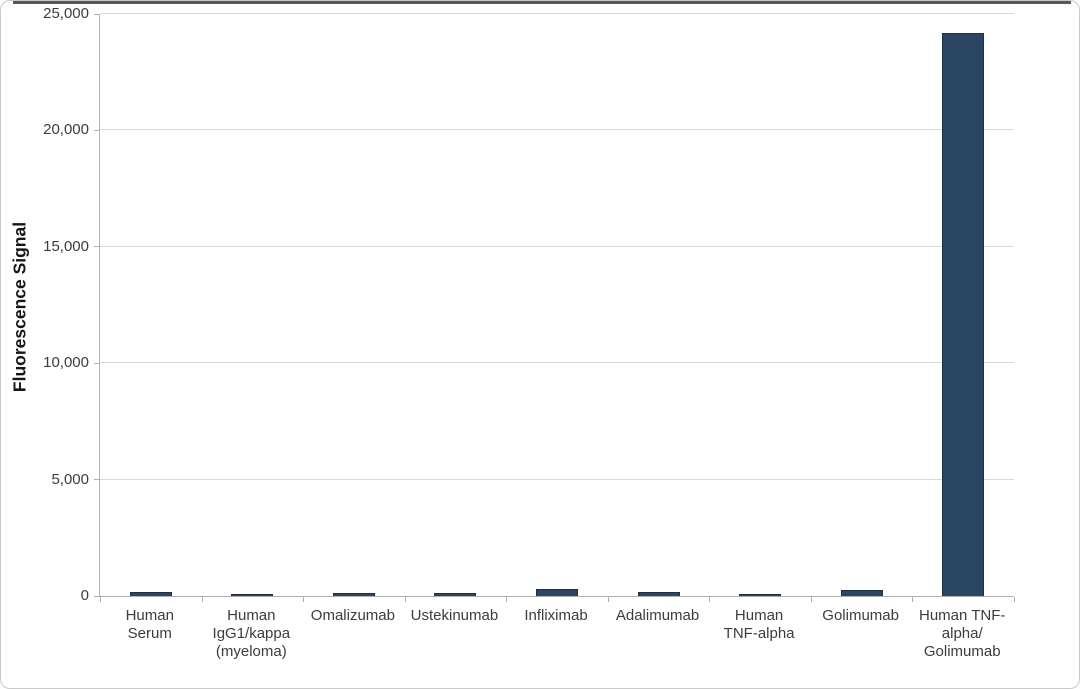 The width and height of the screenshot is (1080, 689). Describe the element at coordinates (70, 479) in the screenshot. I see `y-tick-label: 5,000` at that location.